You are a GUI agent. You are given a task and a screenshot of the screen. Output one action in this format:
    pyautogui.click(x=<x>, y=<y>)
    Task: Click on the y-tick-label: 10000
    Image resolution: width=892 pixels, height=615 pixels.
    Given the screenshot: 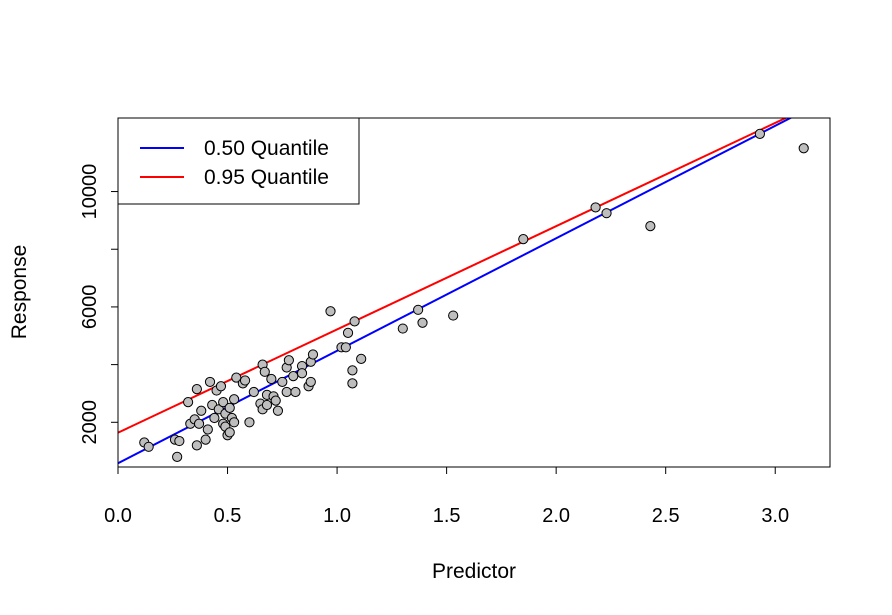 What is the action you would take?
    pyautogui.click(x=90, y=192)
    